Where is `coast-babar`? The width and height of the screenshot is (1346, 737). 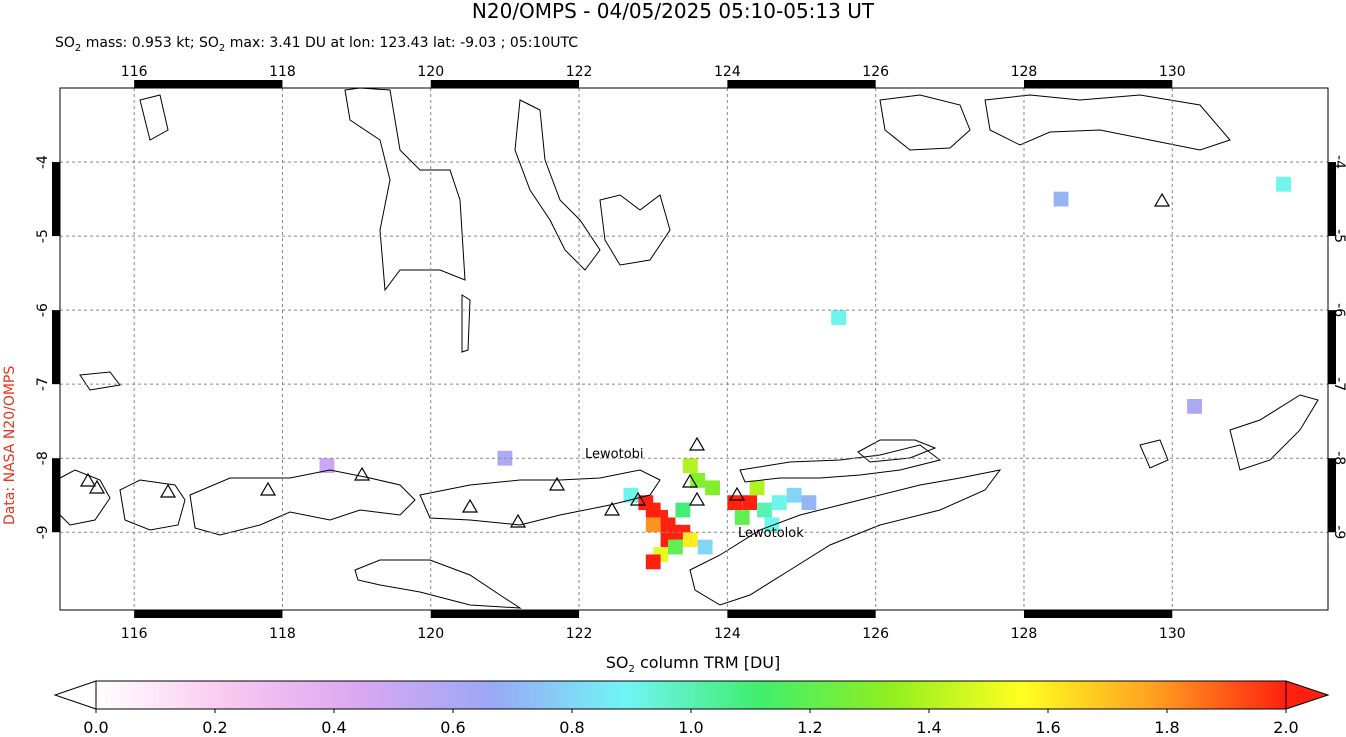 coast-babar is located at coordinates (1154, 454).